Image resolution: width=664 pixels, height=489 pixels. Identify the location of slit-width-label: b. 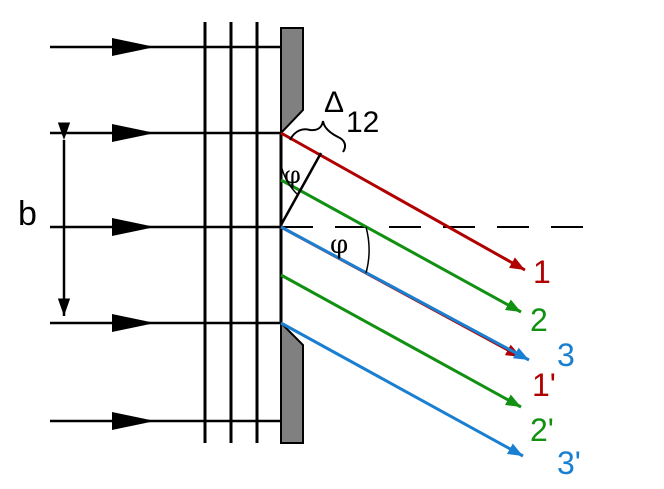
(27, 214).